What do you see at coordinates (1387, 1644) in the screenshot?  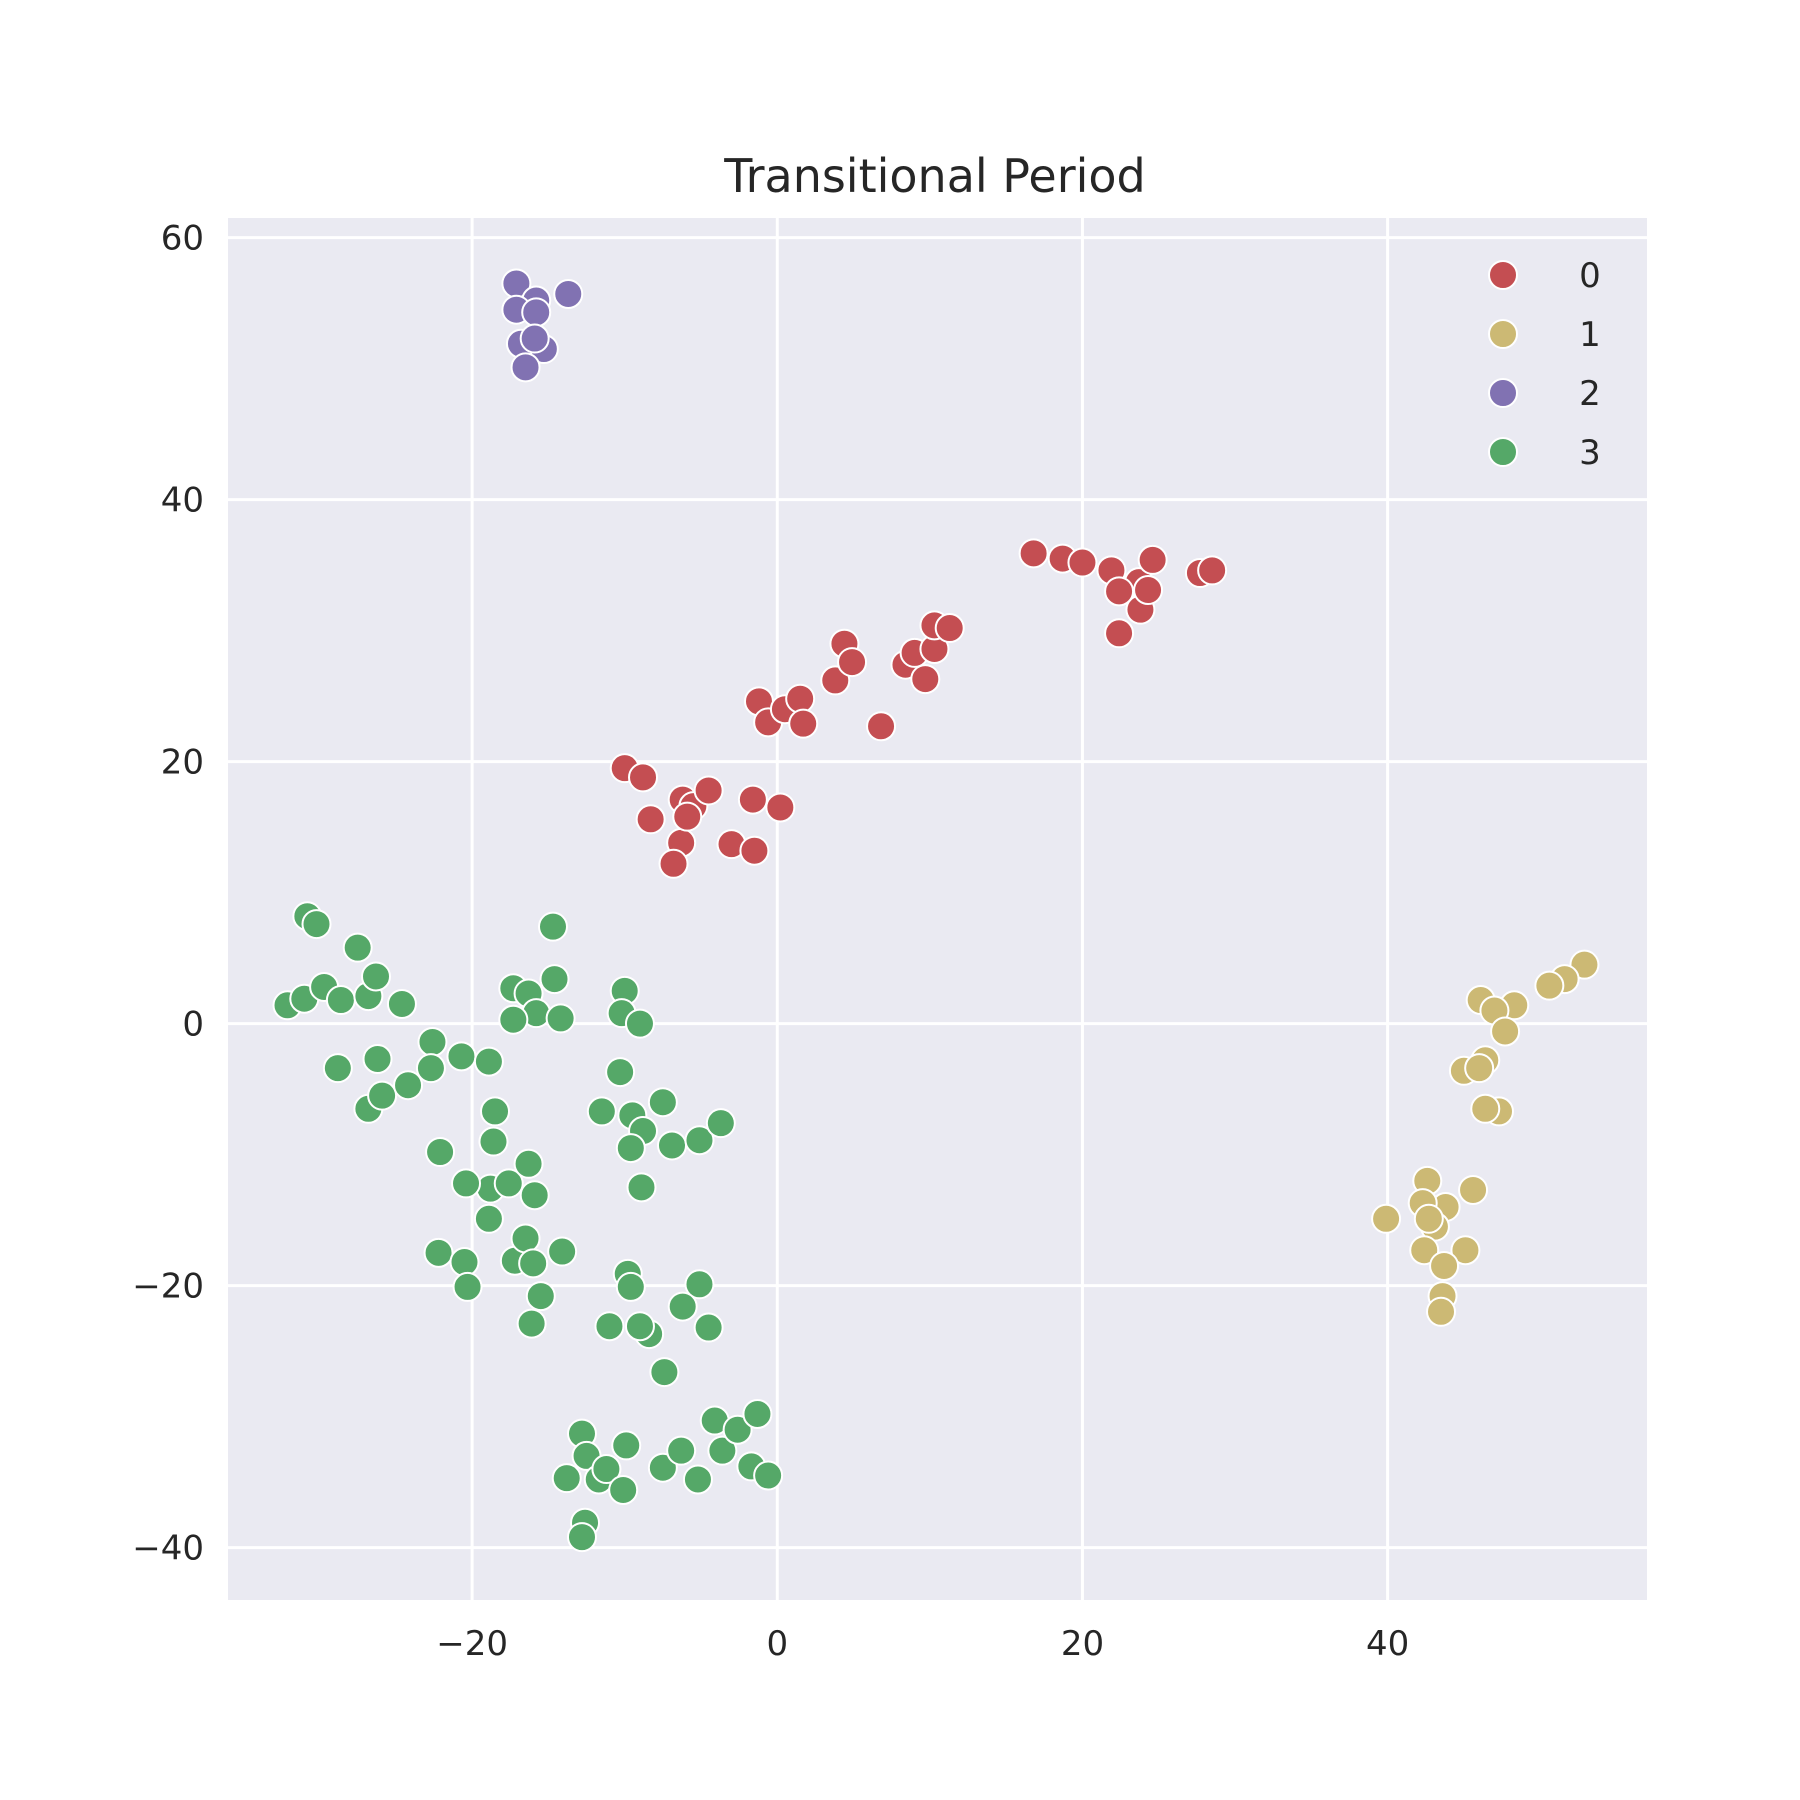 I see `x-tick-label: 40` at bounding box center [1387, 1644].